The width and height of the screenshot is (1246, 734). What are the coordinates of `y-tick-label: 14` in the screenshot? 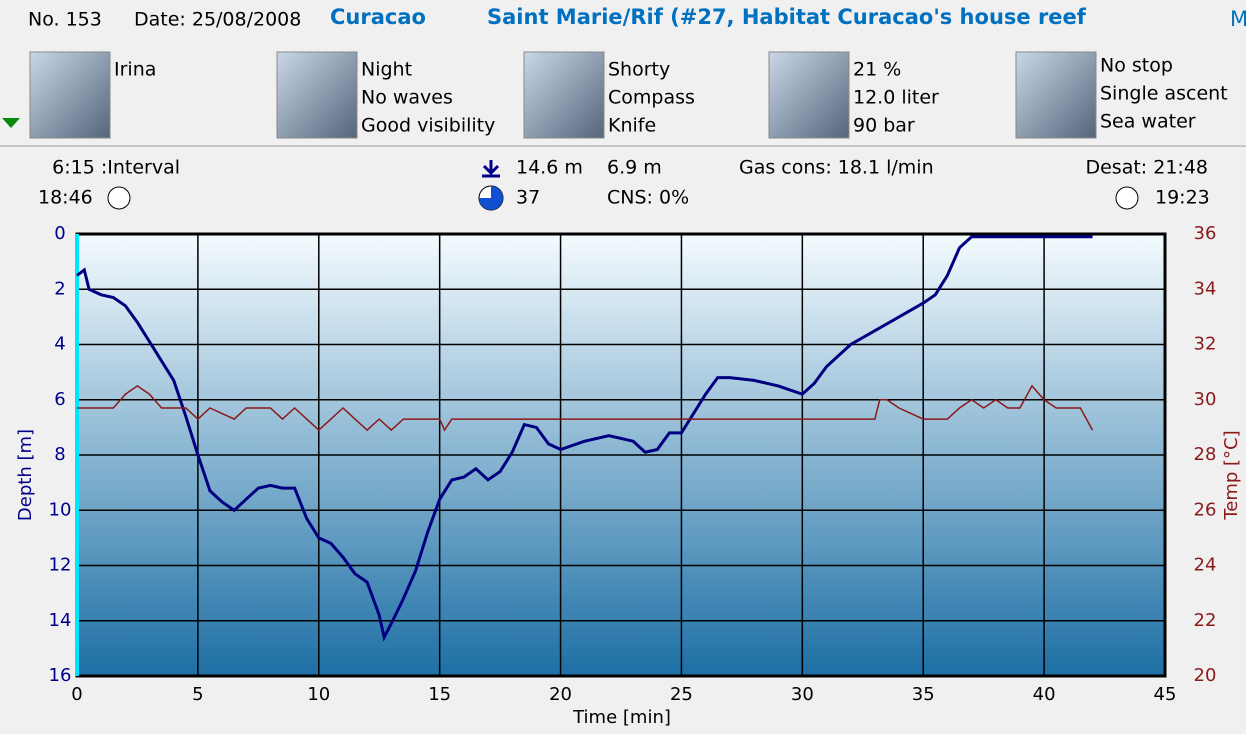 It's located at (60, 620).